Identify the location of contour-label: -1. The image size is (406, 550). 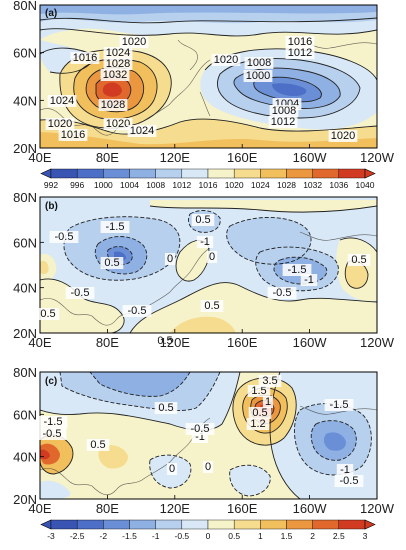
(309, 280).